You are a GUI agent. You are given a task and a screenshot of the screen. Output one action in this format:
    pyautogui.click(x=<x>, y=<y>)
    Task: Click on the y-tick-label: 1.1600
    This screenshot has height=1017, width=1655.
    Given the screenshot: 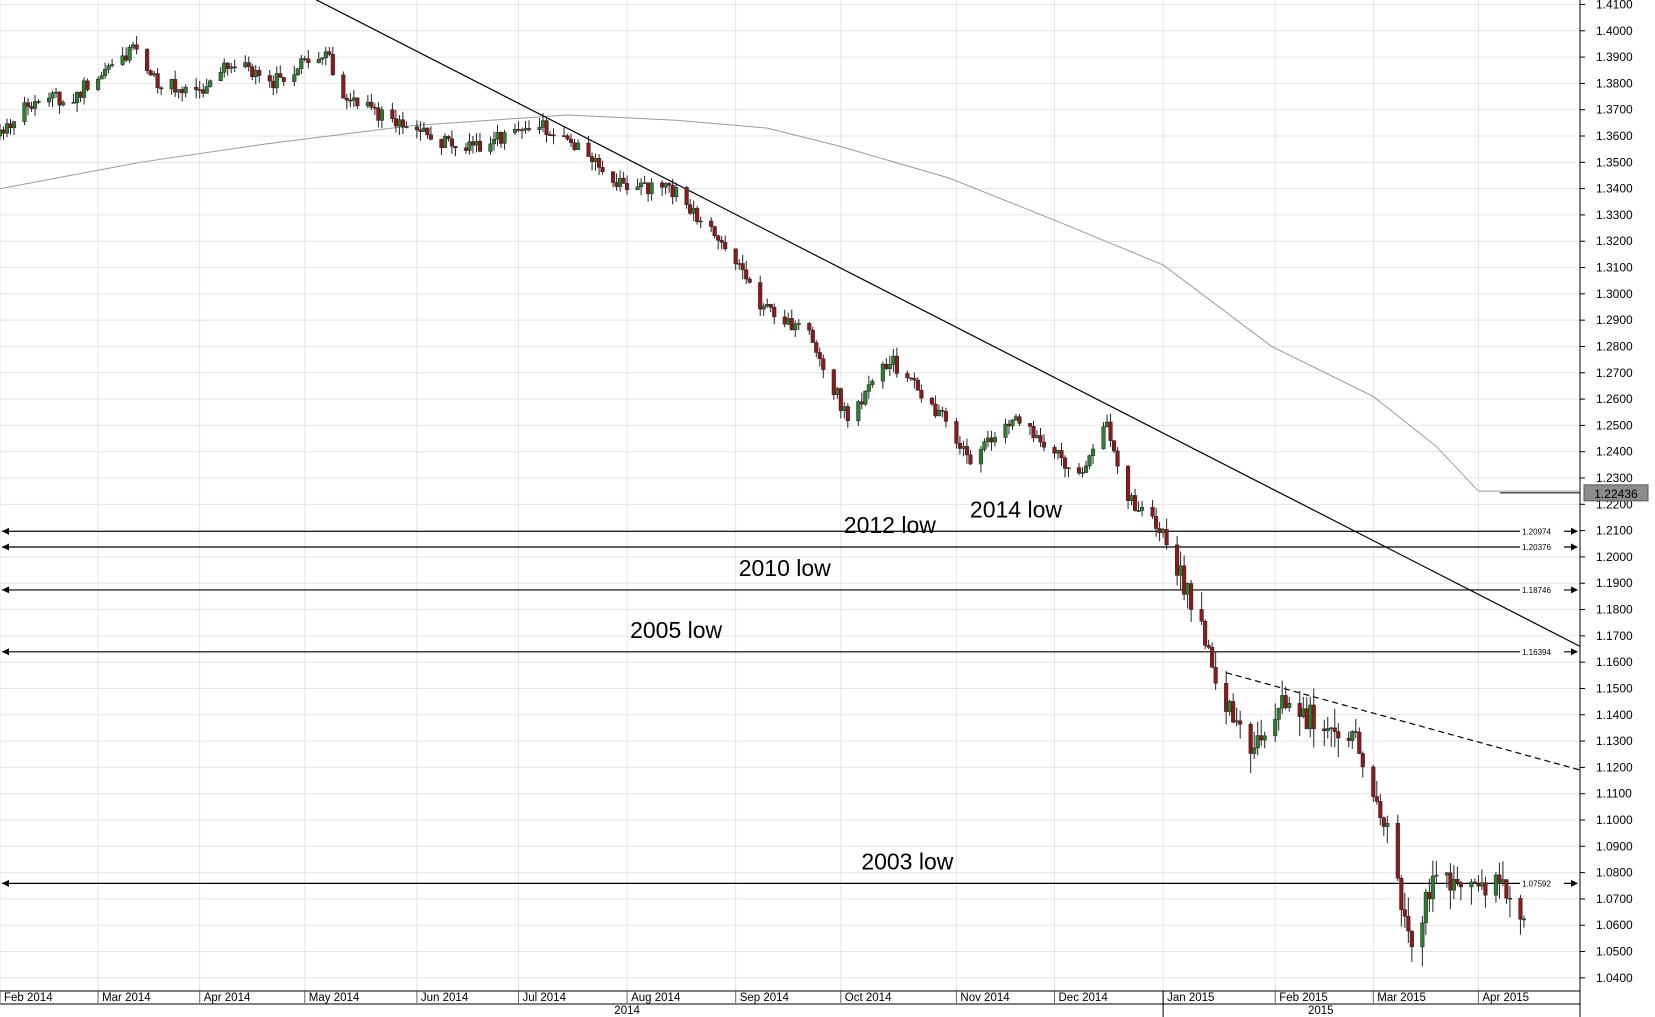 What is the action you would take?
    pyautogui.click(x=1614, y=662)
    